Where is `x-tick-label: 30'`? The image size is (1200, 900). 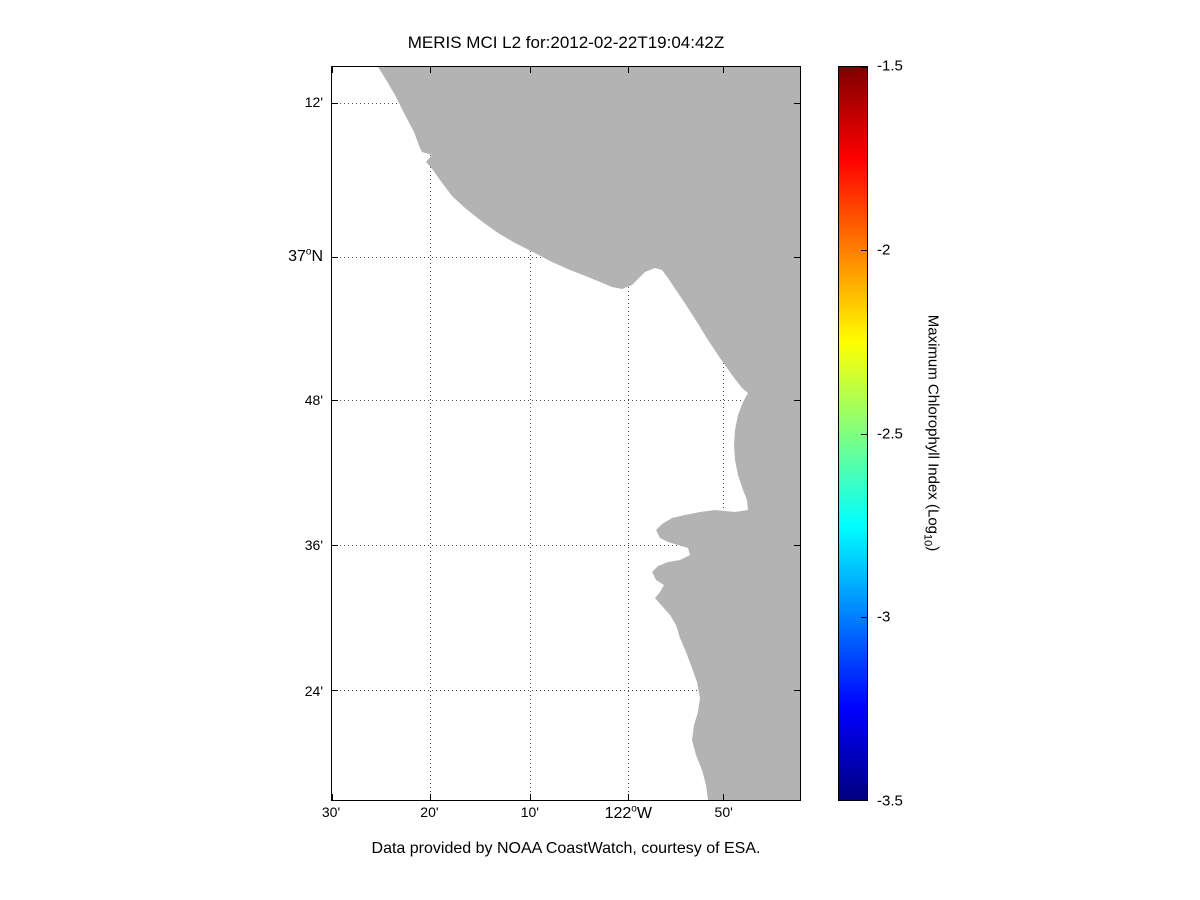
x-tick-label: 30' is located at coordinates (331, 812).